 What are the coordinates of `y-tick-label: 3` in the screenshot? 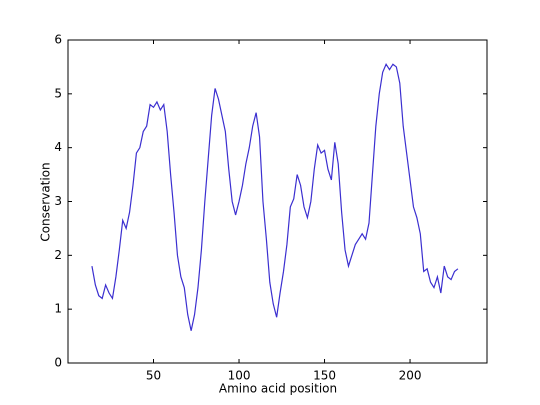 It's located at (58, 201).